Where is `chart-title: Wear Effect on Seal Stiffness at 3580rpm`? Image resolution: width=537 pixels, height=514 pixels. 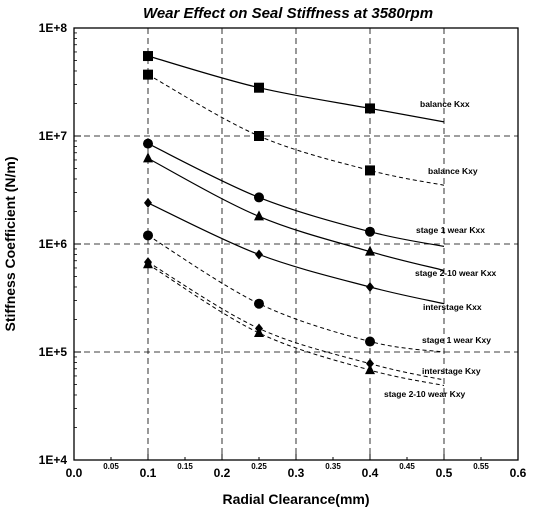
chart-title: Wear Effect on Seal Stiffness at 3580rpm is located at coordinates (288, 13).